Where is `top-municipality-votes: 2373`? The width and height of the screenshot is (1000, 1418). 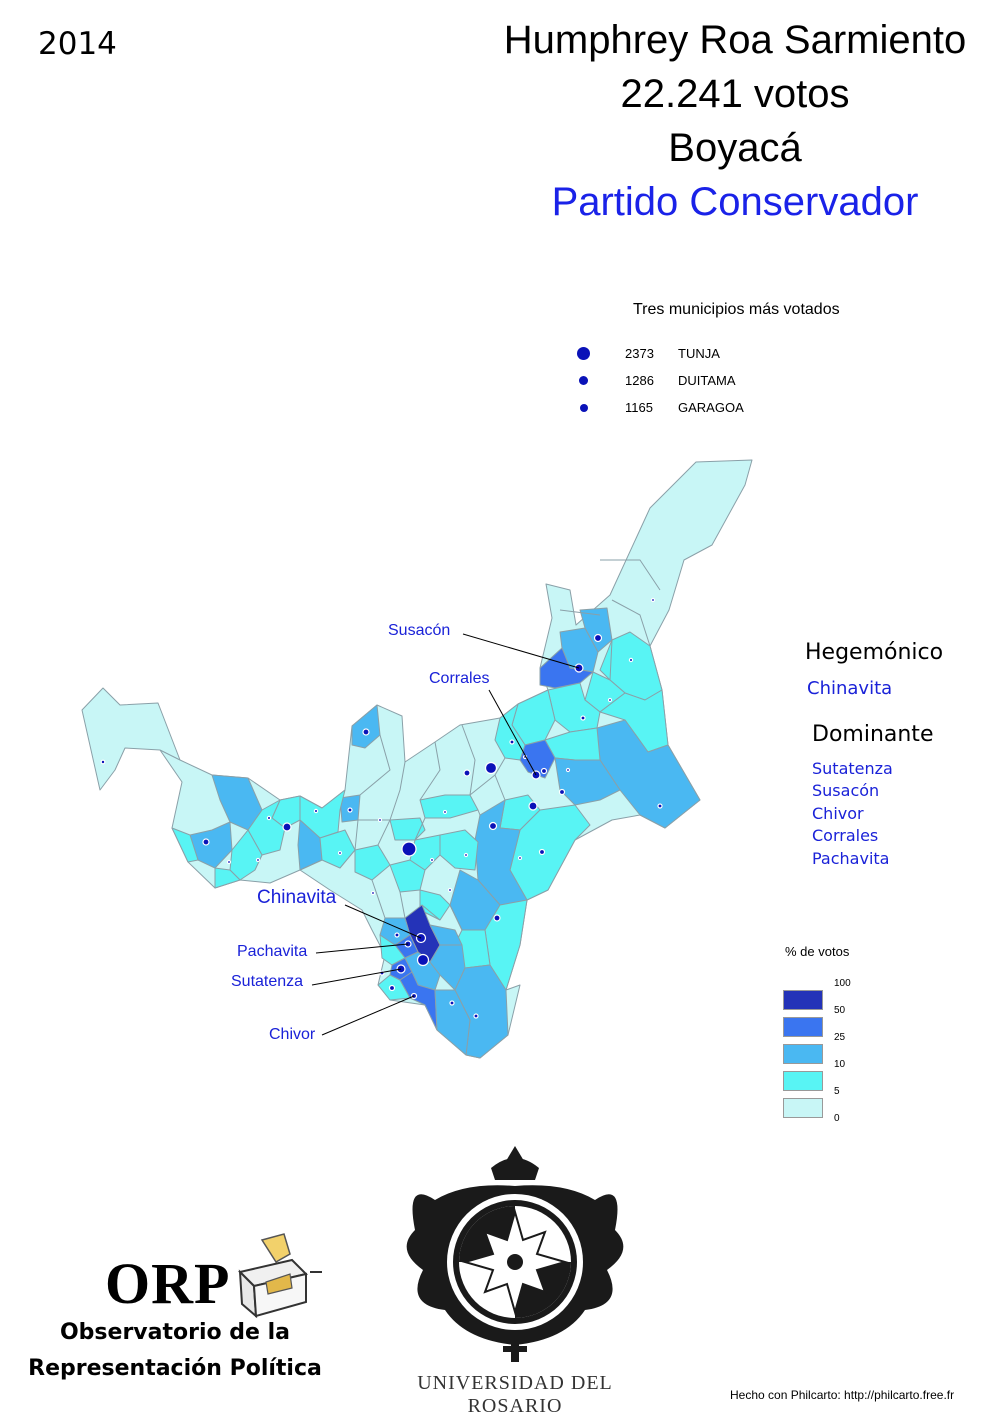 top-municipality-votes: 2373 is located at coordinates (639, 353).